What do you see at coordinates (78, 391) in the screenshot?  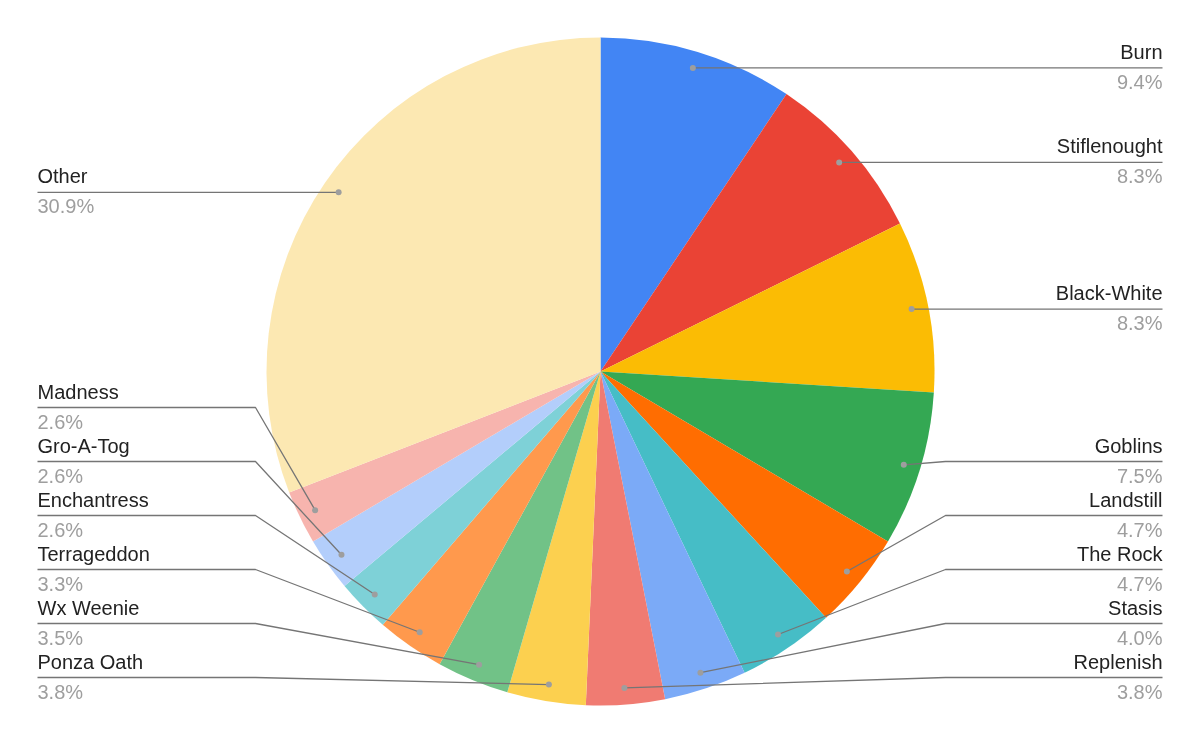 I see `slice-label: Madness` at bounding box center [78, 391].